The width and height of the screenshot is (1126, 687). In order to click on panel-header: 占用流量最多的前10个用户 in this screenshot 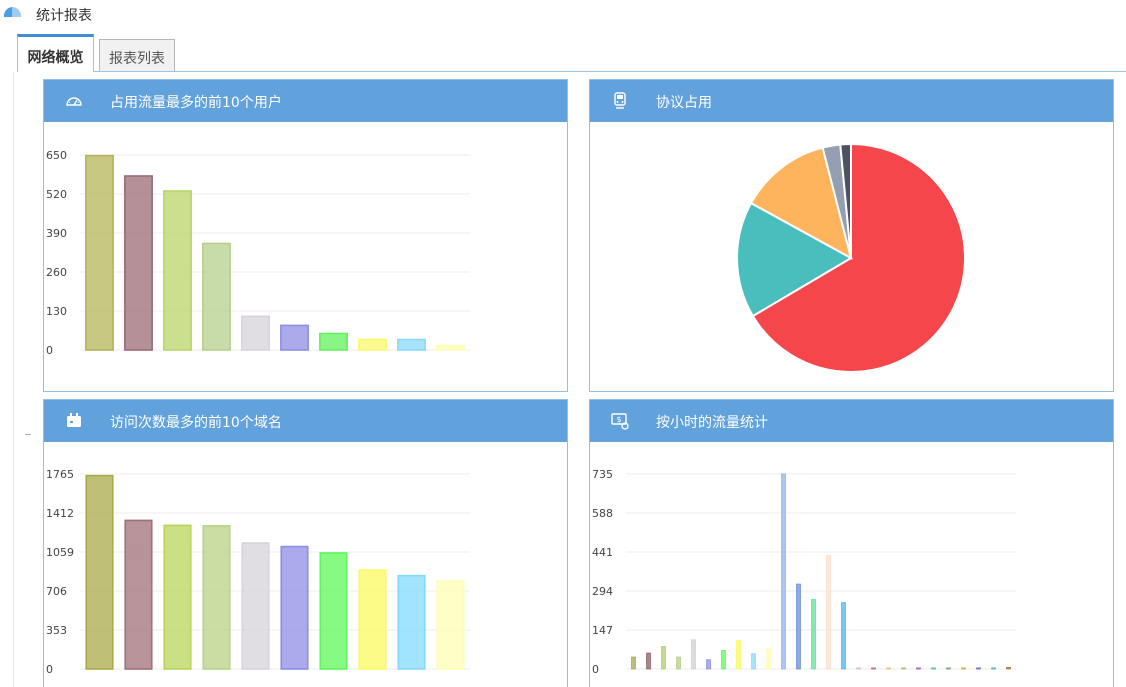, I will do `click(305, 101)`.